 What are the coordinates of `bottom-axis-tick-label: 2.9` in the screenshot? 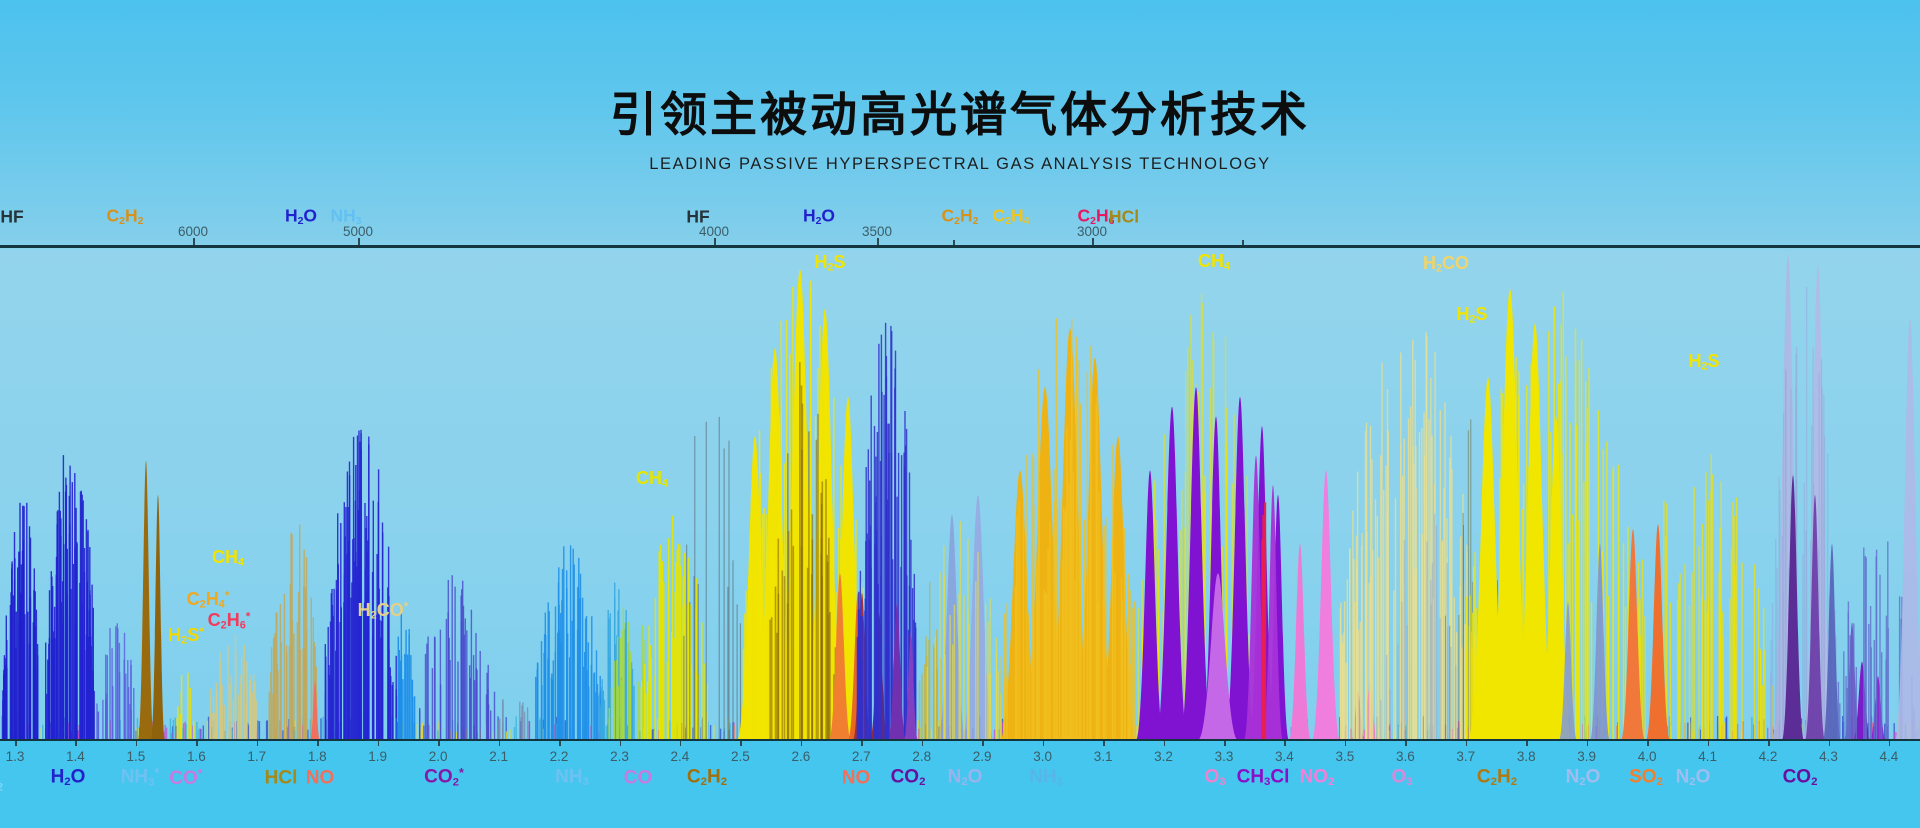 It's located at (982, 756).